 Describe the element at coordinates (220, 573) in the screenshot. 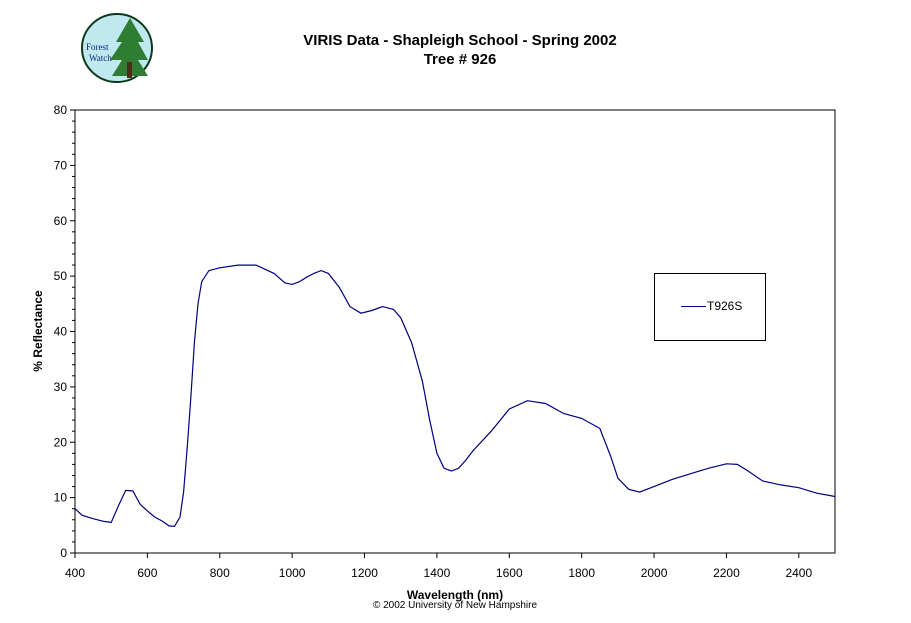

I see `x-tick-label: 800` at that location.